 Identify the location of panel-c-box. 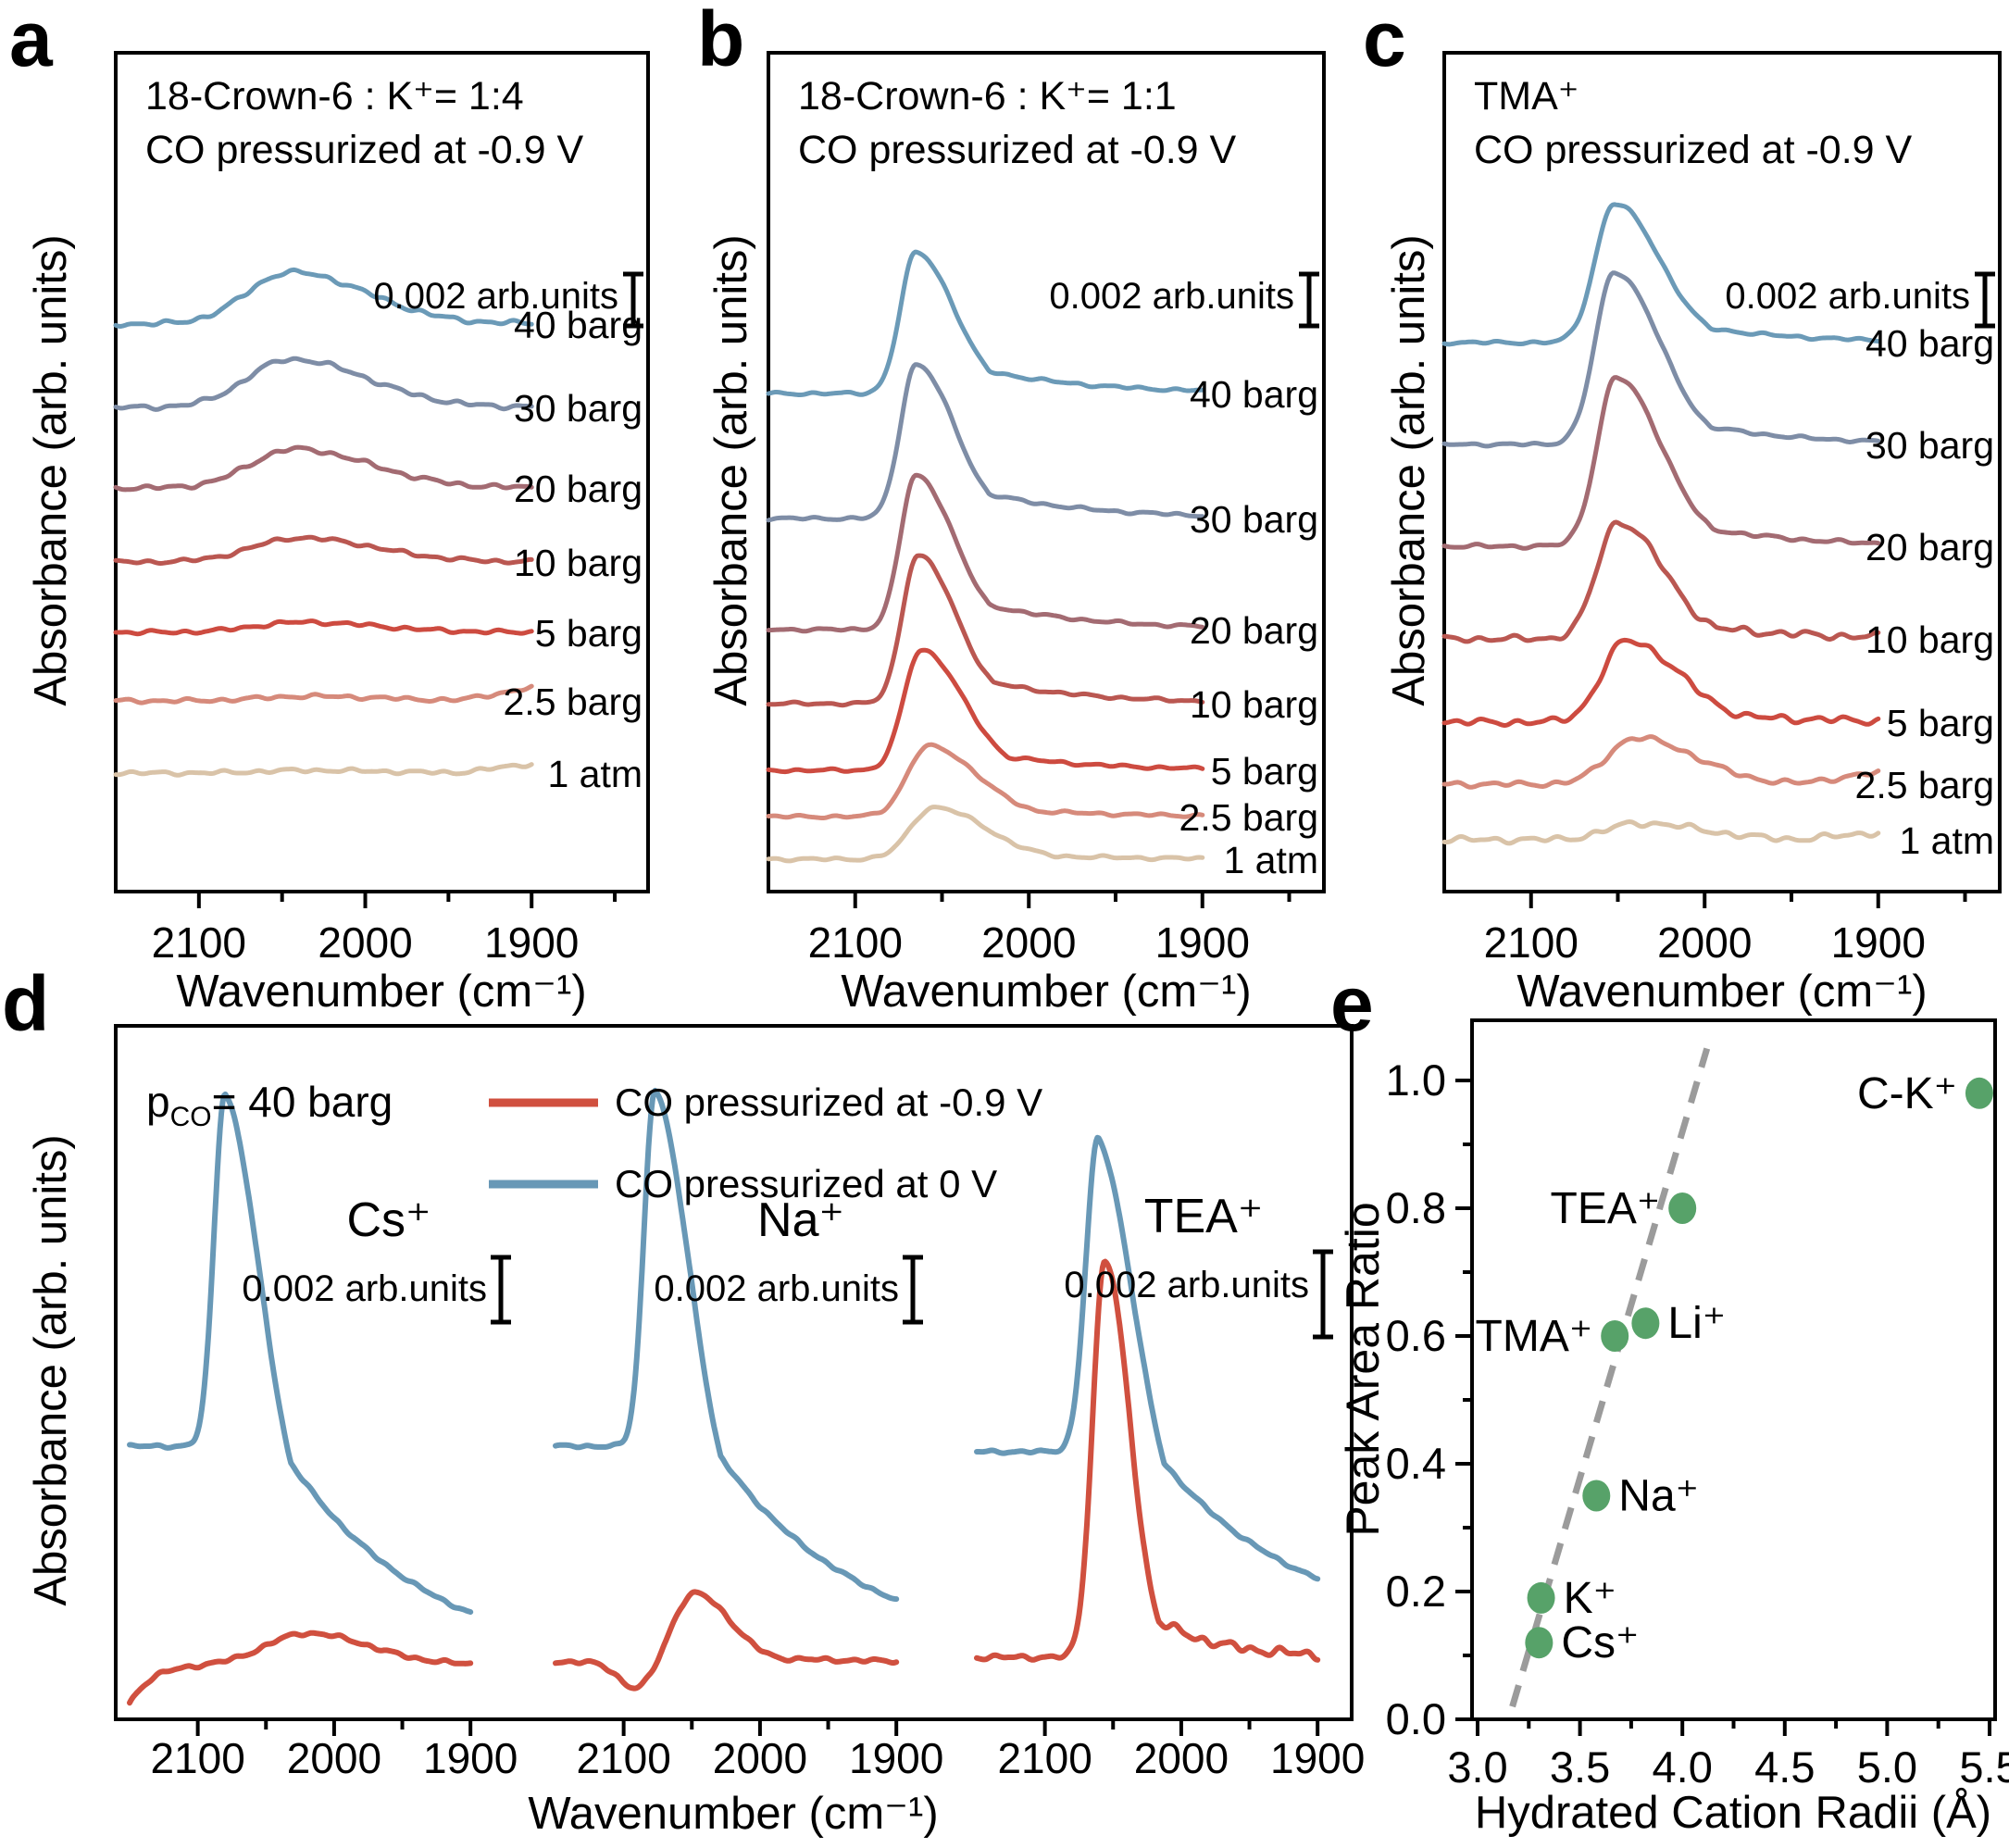
(1722, 472).